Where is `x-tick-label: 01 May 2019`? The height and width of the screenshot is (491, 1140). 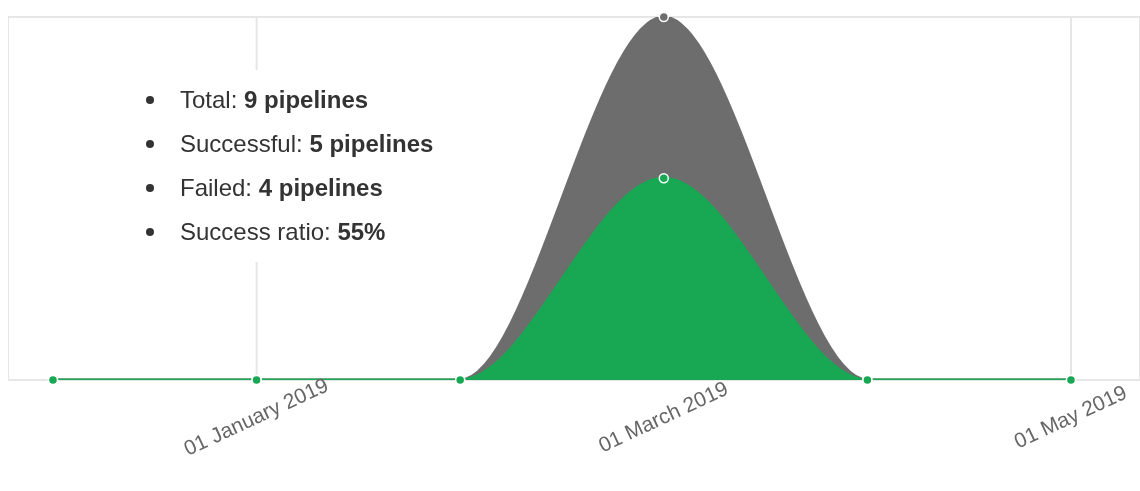 x-tick-label: 01 May 2019 is located at coordinates (1070, 416).